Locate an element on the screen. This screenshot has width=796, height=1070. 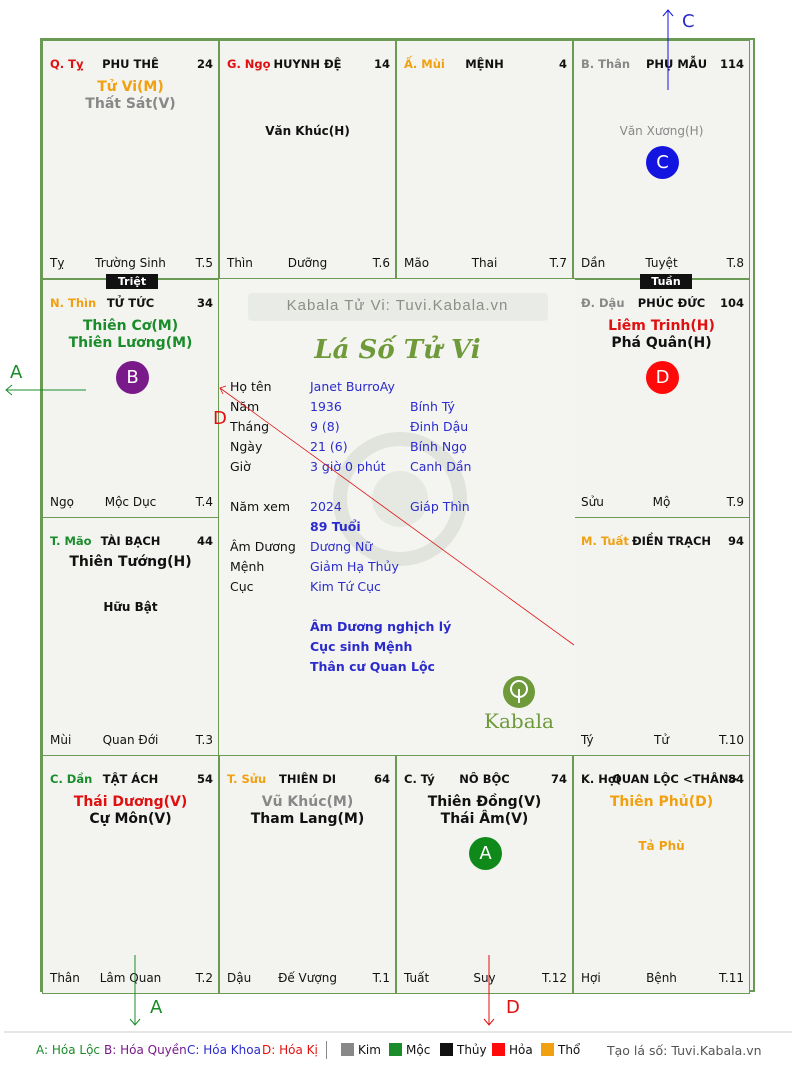
palace-number: 4 is located at coordinates (562, 64).